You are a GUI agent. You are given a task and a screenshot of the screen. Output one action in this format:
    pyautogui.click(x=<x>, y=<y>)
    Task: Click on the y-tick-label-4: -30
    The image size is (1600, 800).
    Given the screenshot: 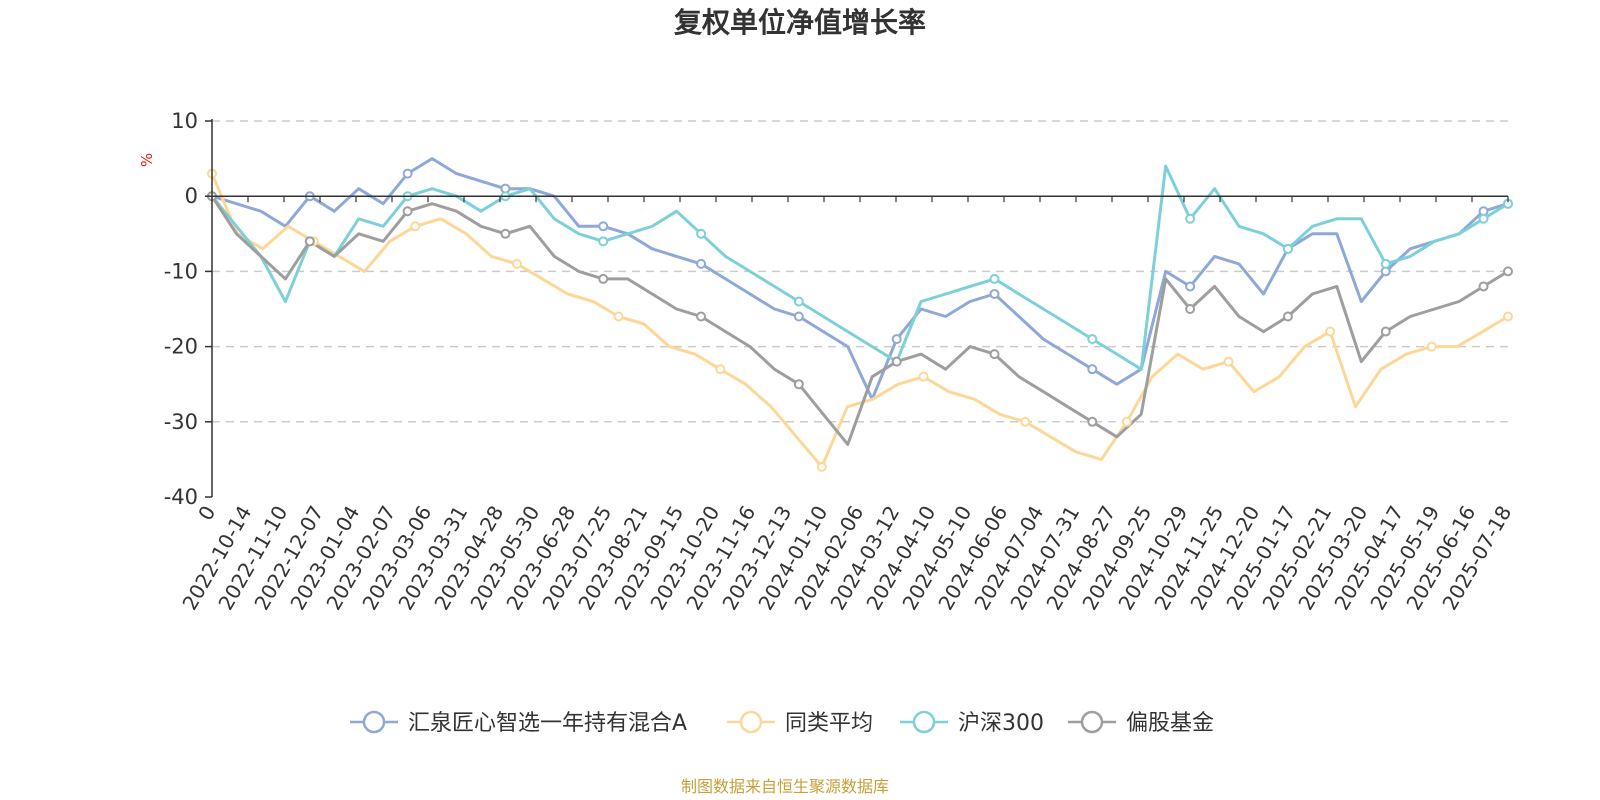 What is the action you would take?
    pyautogui.click(x=181, y=422)
    